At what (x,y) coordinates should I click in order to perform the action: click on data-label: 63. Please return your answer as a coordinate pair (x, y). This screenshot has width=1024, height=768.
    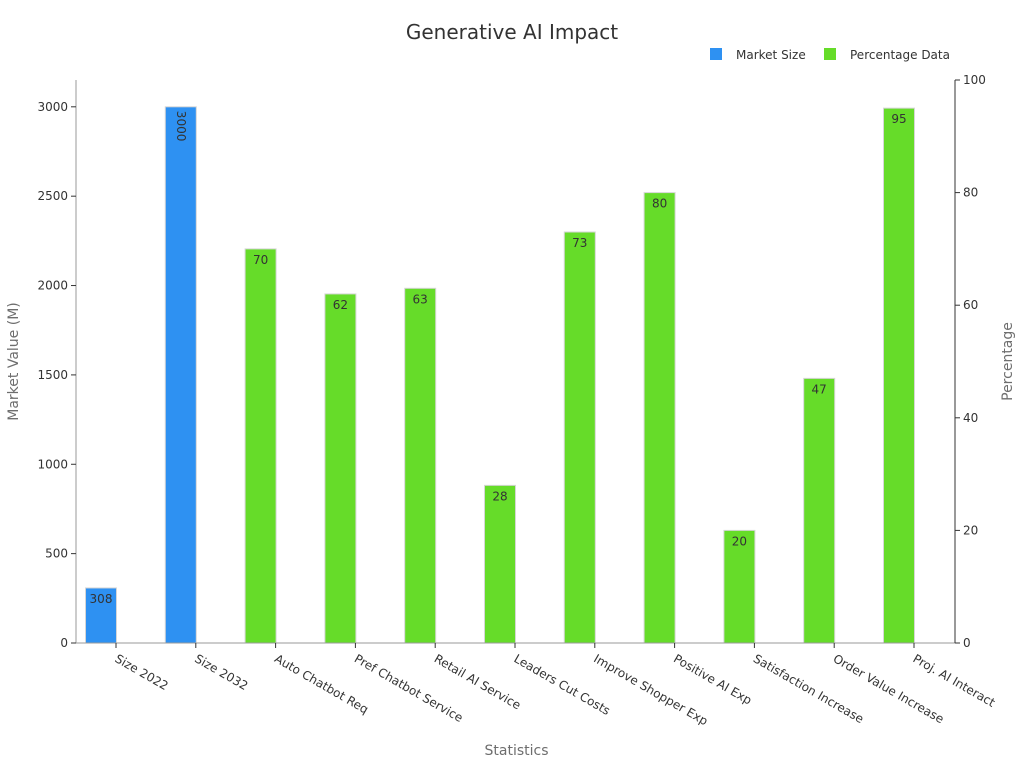
    Looking at the image, I should click on (420, 299).